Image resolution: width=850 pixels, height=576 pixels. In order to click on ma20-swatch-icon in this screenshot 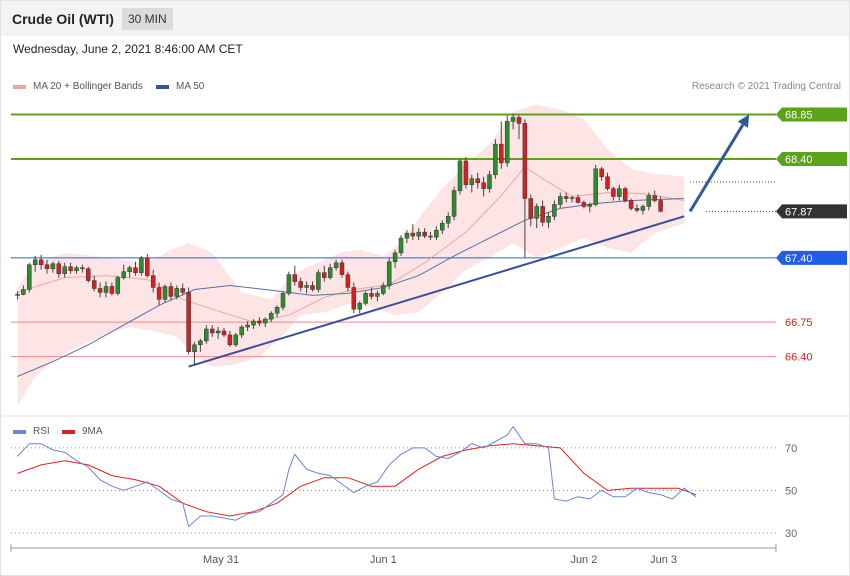, I will do `click(19, 86)`.